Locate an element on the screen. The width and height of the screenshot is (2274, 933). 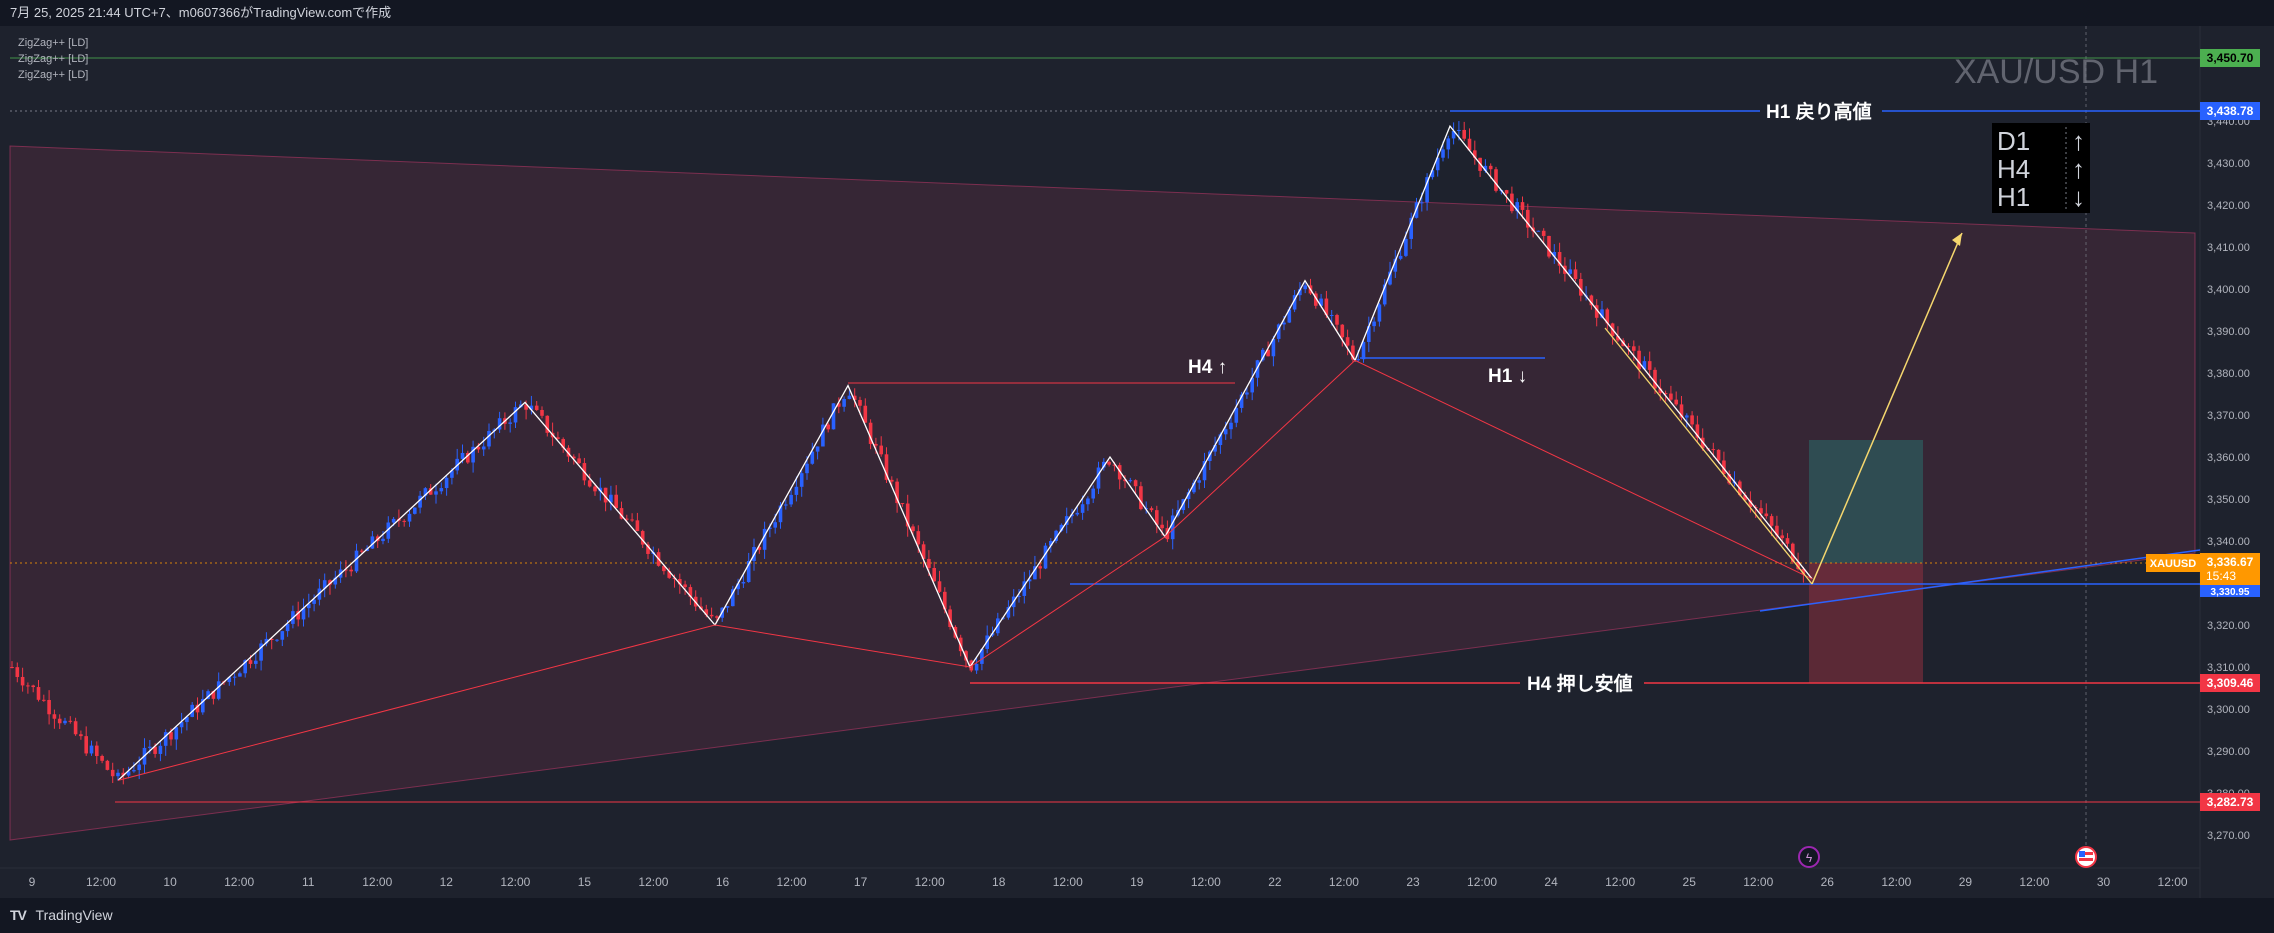
h4-low-annotation: H4 押し安値 is located at coordinates (1580, 683).